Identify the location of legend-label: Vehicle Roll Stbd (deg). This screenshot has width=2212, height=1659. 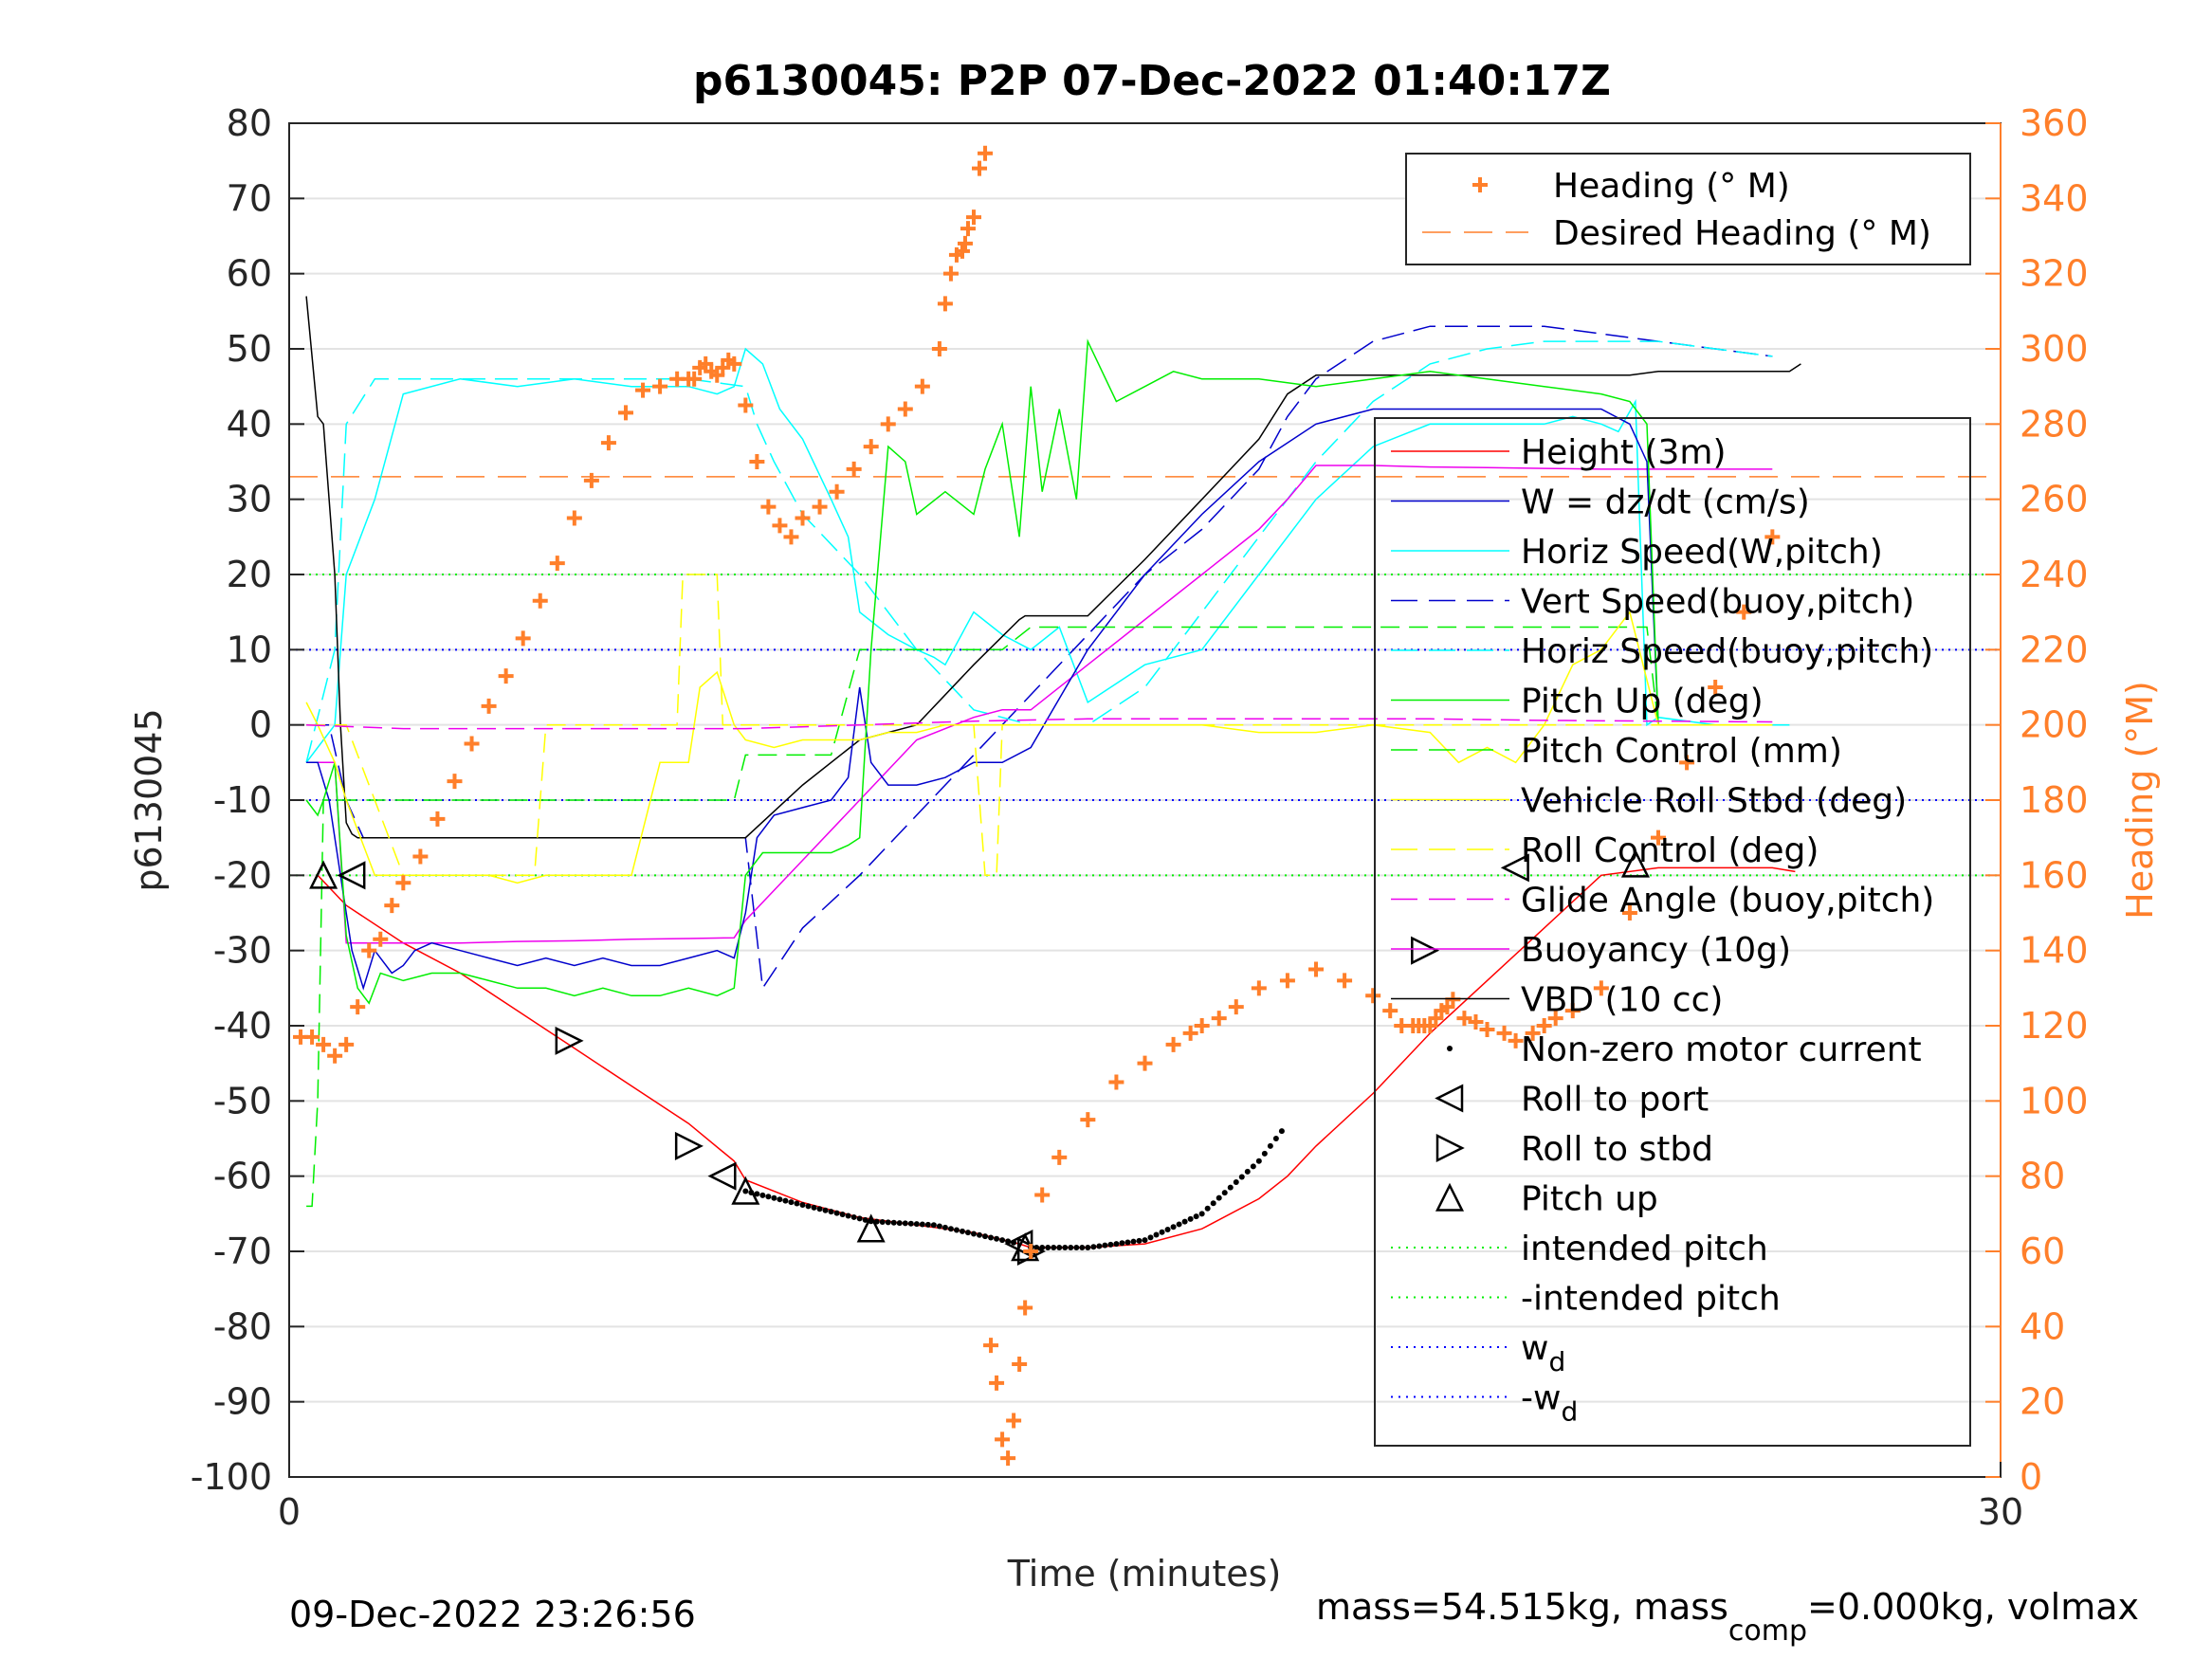
(1714, 801).